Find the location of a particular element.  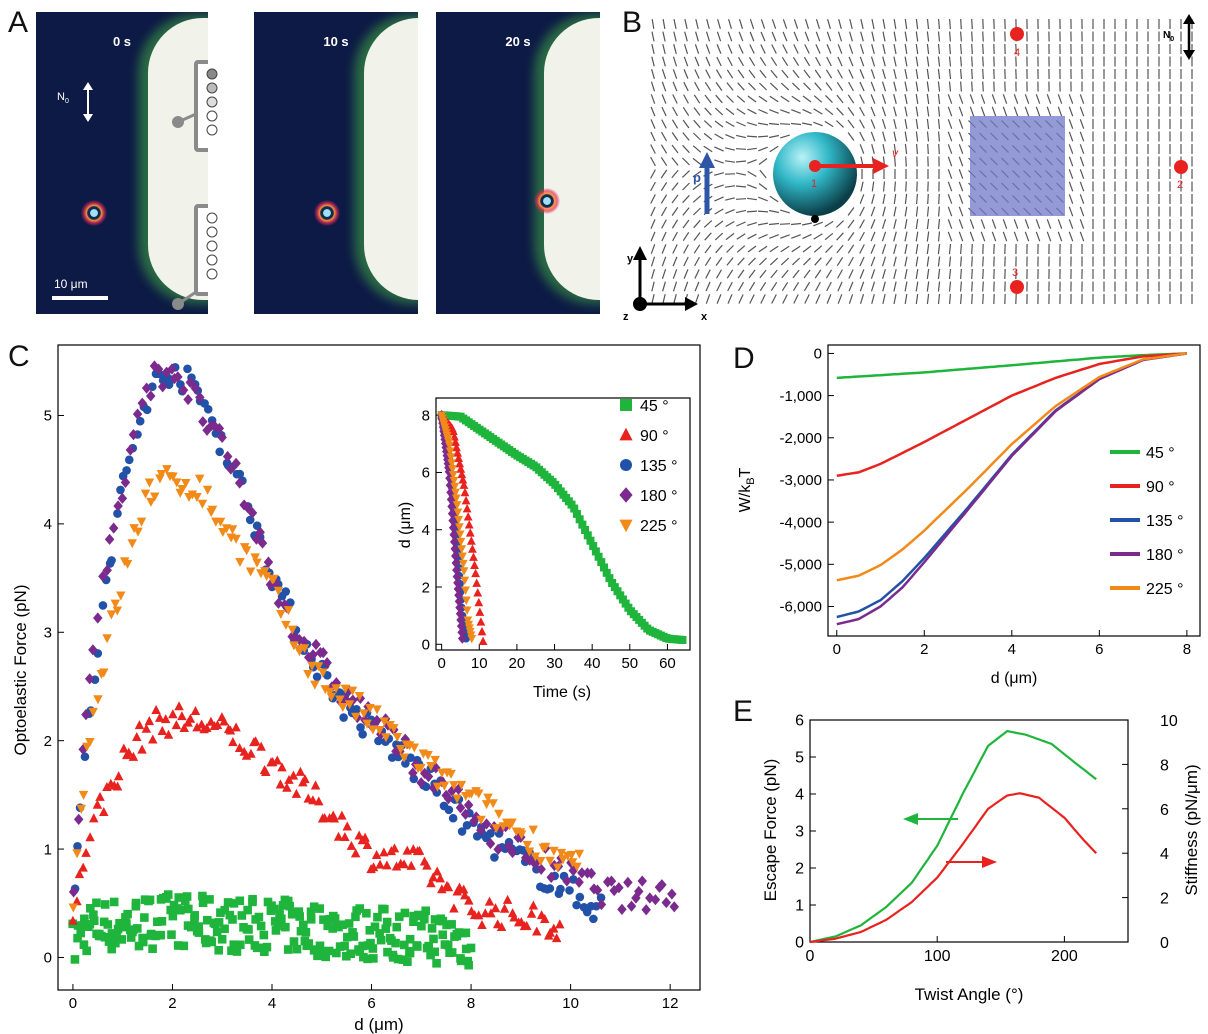

x-tick-label: 6 is located at coordinates (1099, 649).